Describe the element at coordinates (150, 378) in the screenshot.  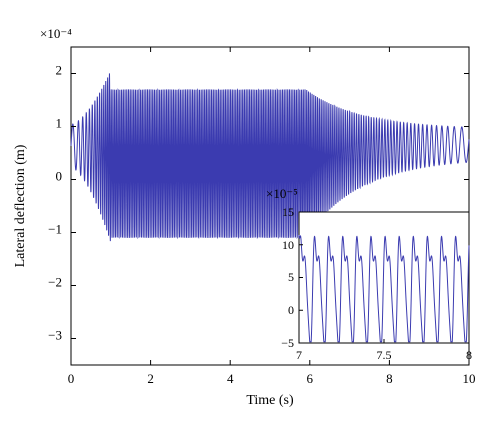
I see `x-tick-label-2: 2` at that location.